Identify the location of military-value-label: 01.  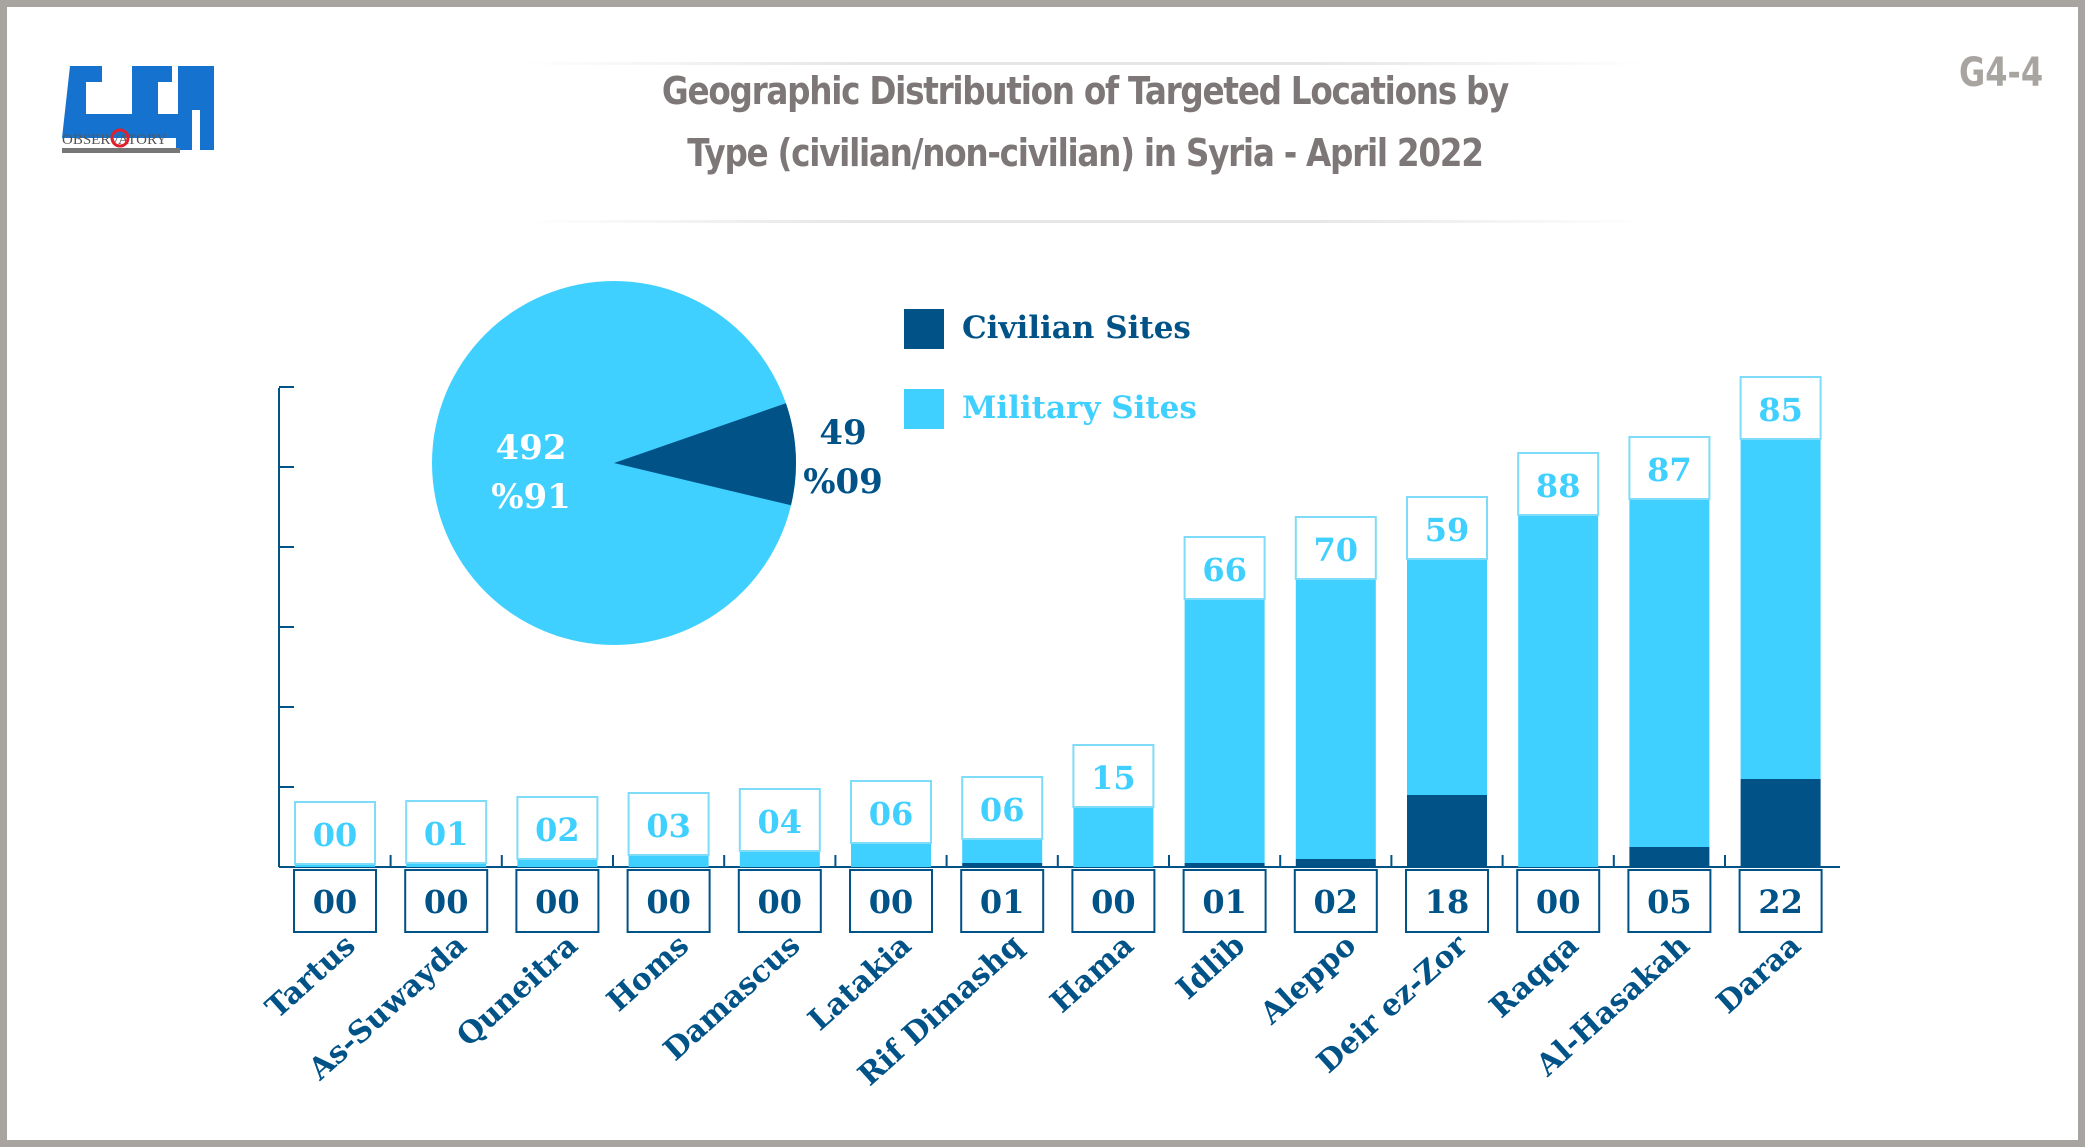
(446, 834).